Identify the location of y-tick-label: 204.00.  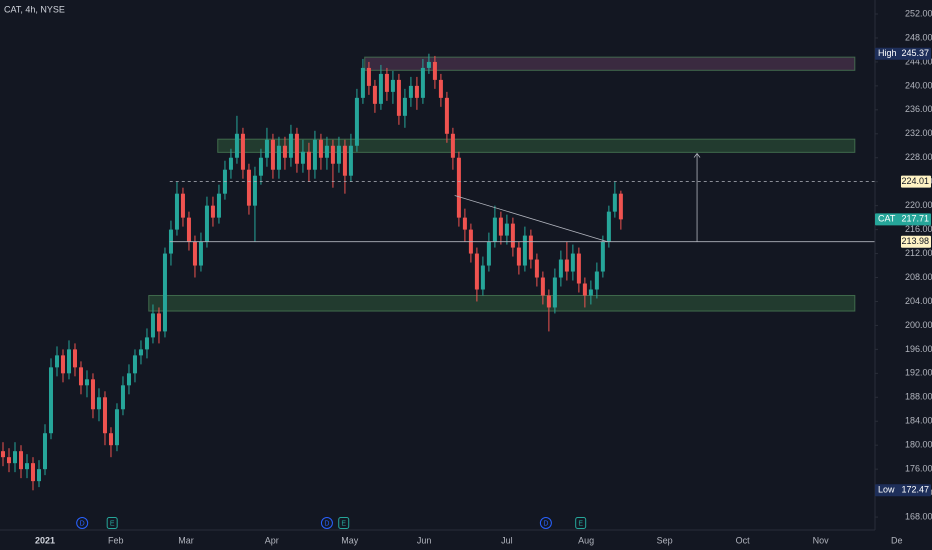
(918, 301).